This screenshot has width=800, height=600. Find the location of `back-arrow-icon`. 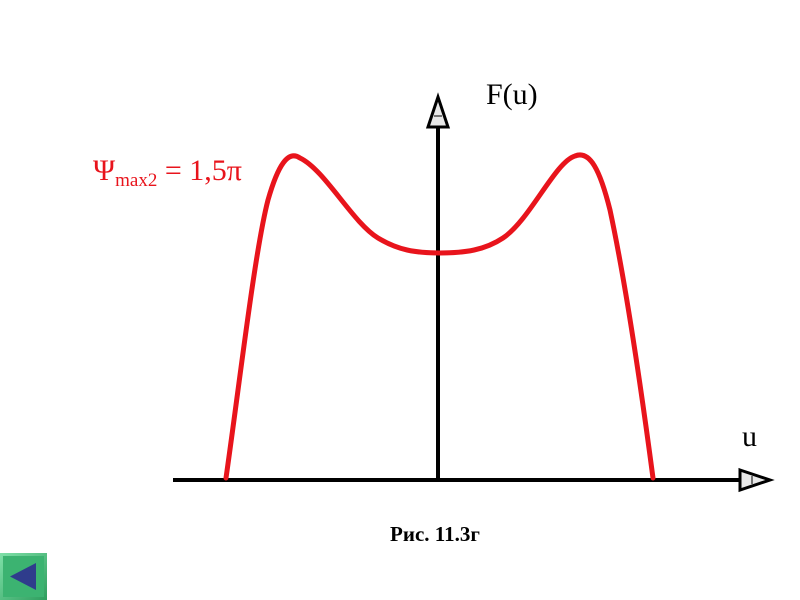

back-arrow-icon is located at coordinates (23, 576).